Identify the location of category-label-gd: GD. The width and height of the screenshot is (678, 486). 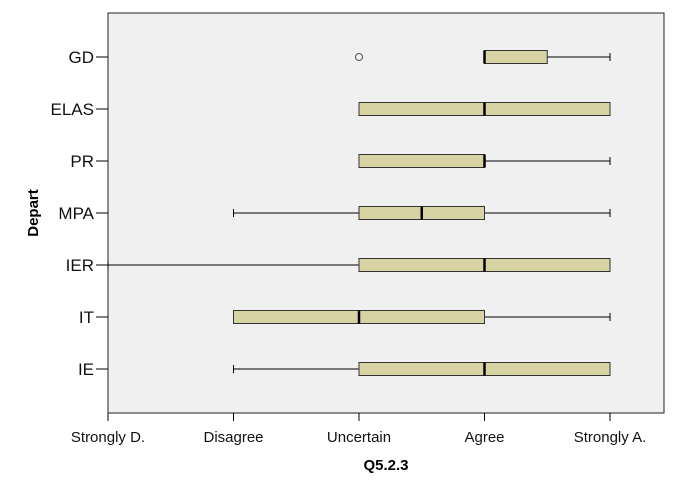
(82, 57).